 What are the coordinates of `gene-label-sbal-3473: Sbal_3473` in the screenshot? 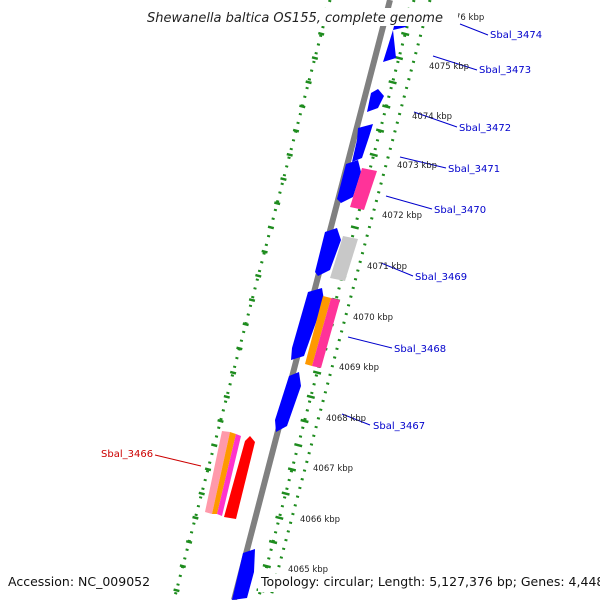 It's located at (505, 70).